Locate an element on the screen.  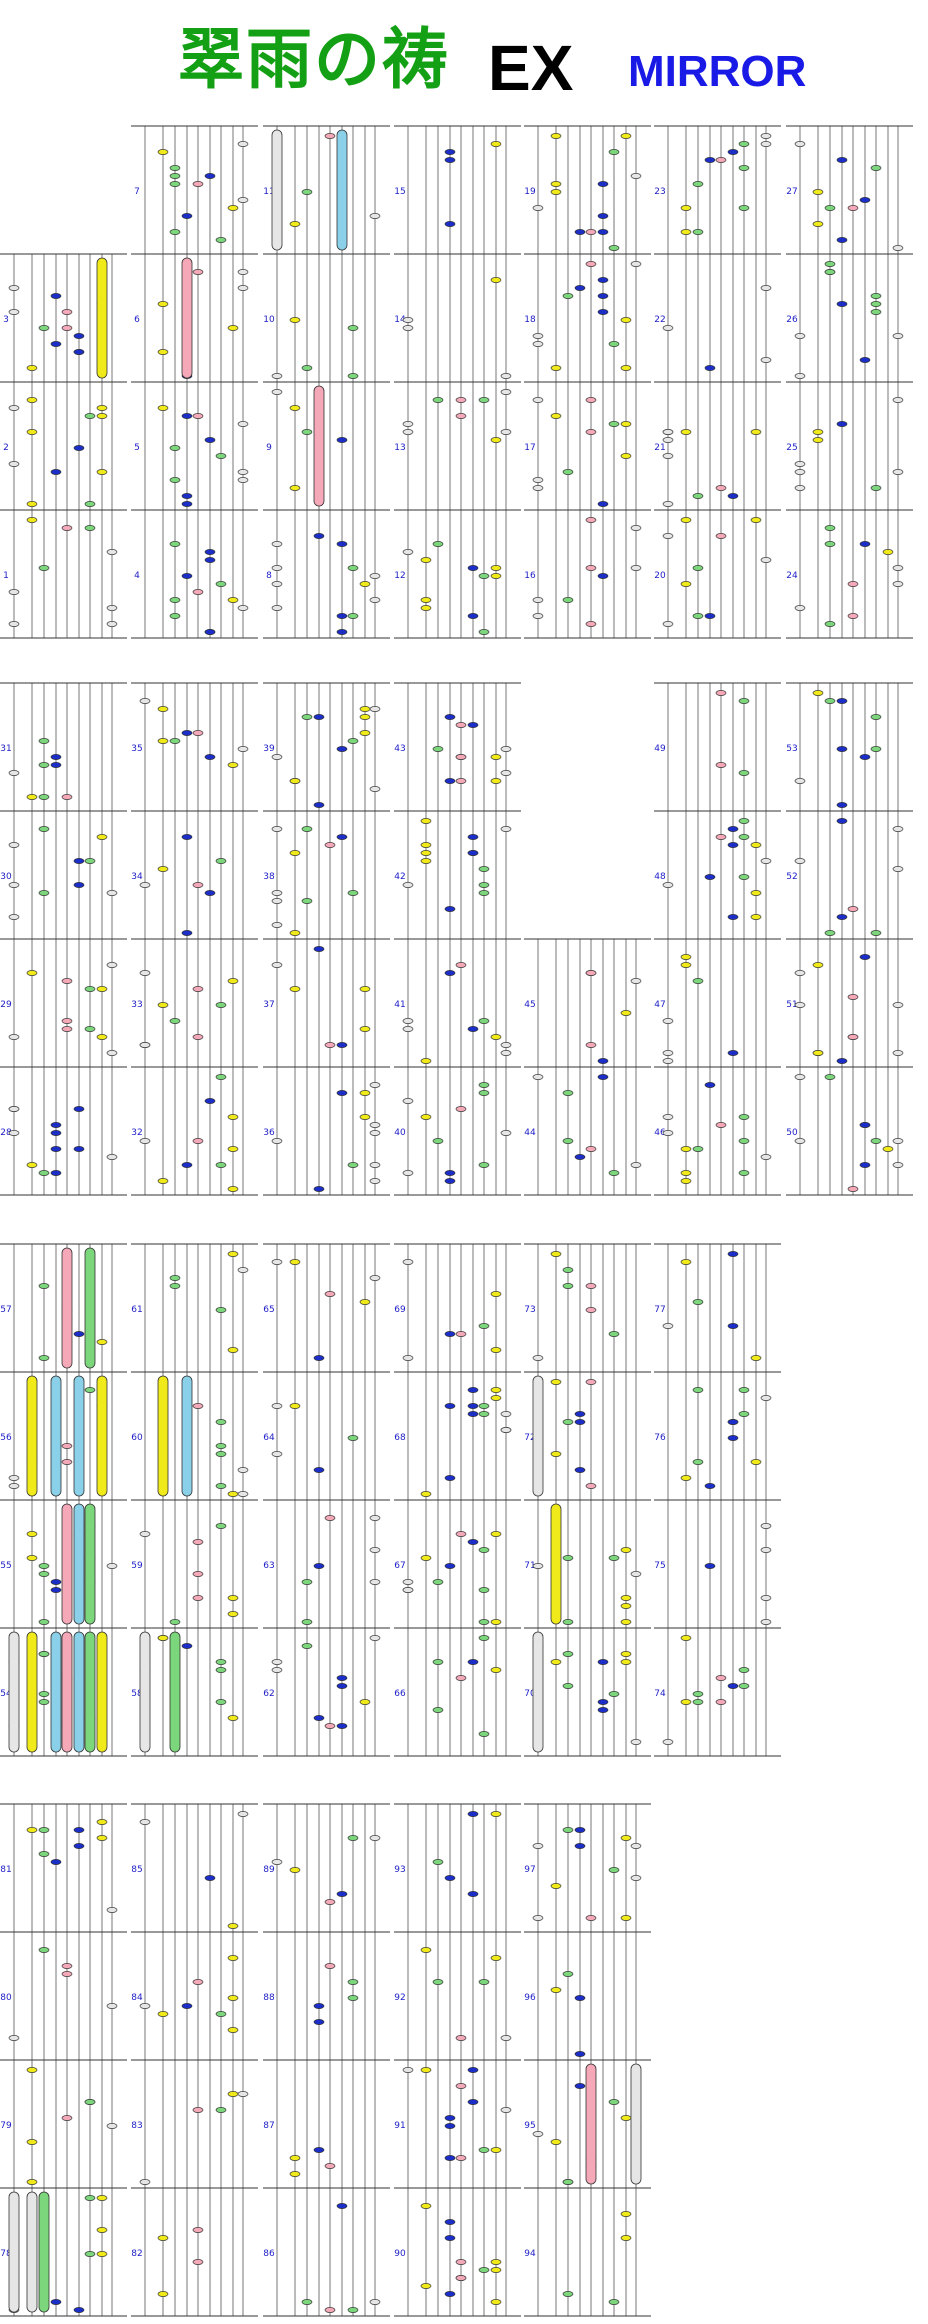
measure-number: 44 is located at coordinates (530, 1133).